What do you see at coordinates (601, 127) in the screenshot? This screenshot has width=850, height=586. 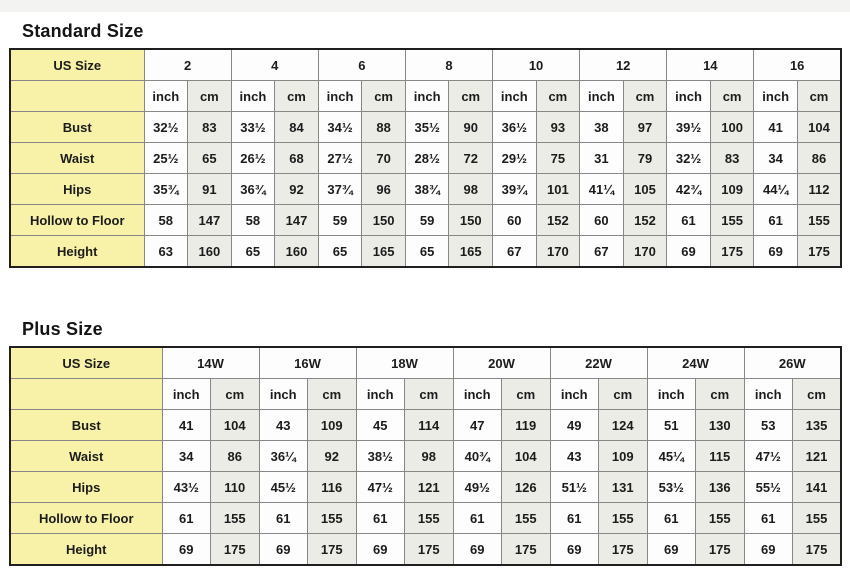 I see `value-cell-inch: 38` at bounding box center [601, 127].